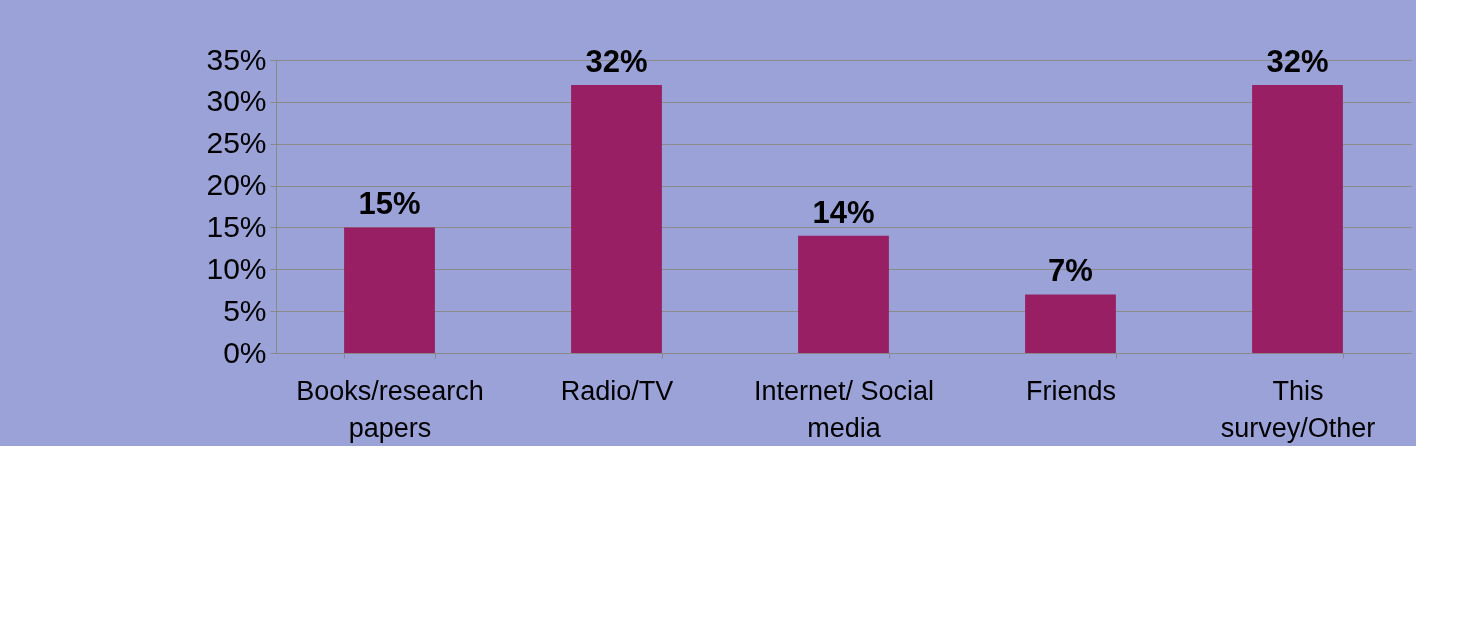 The height and width of the screenshot is (634, 1473). What do you see at coordinates (236, 268) in the screenshot?
I see `y-tick-label: 10%` at bounding box center [236, 268].